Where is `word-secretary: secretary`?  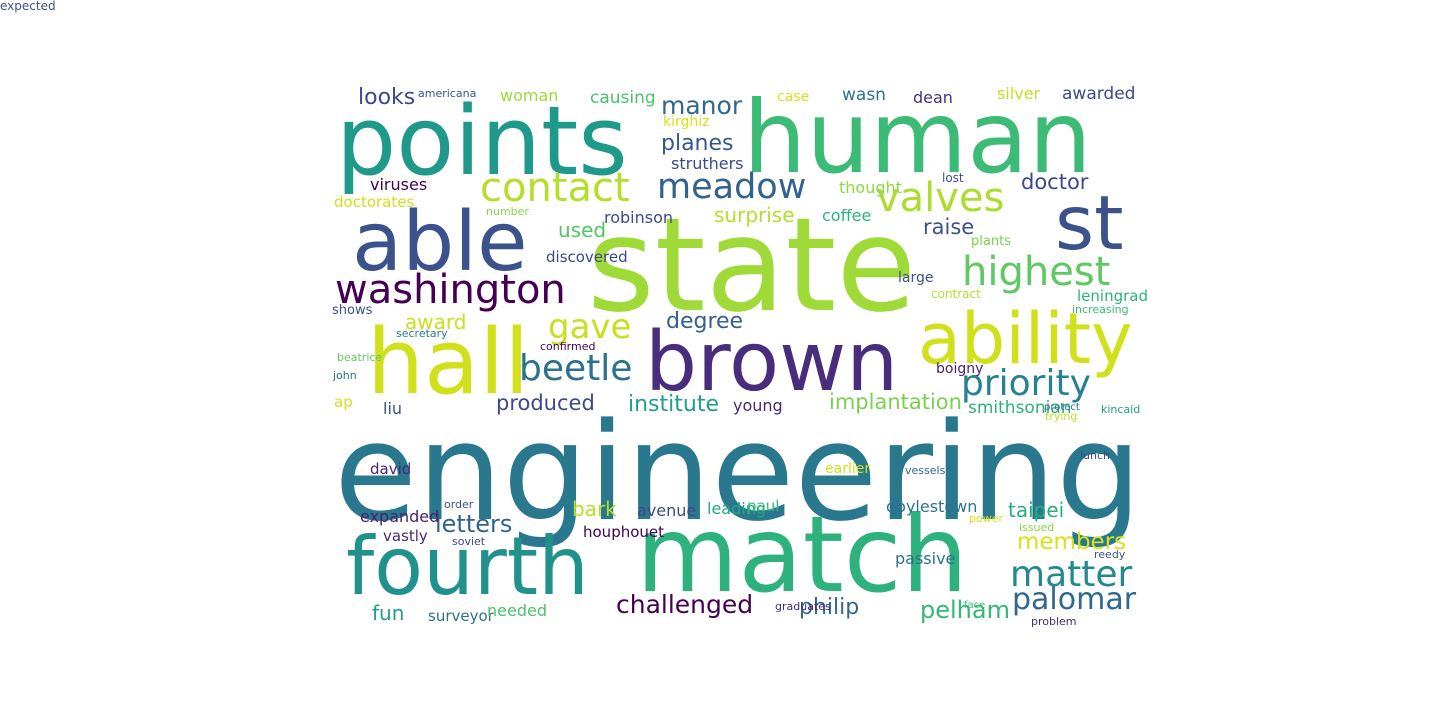
word-secretary: secretary is located at coordinates (422, 333).